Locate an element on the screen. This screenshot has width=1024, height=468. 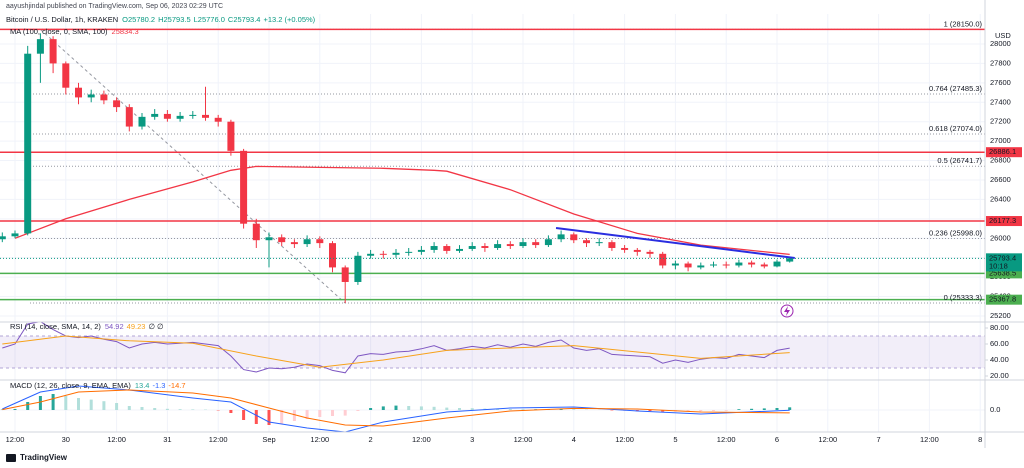
x-tick-label: 4 is located at coordinates (574, 439).